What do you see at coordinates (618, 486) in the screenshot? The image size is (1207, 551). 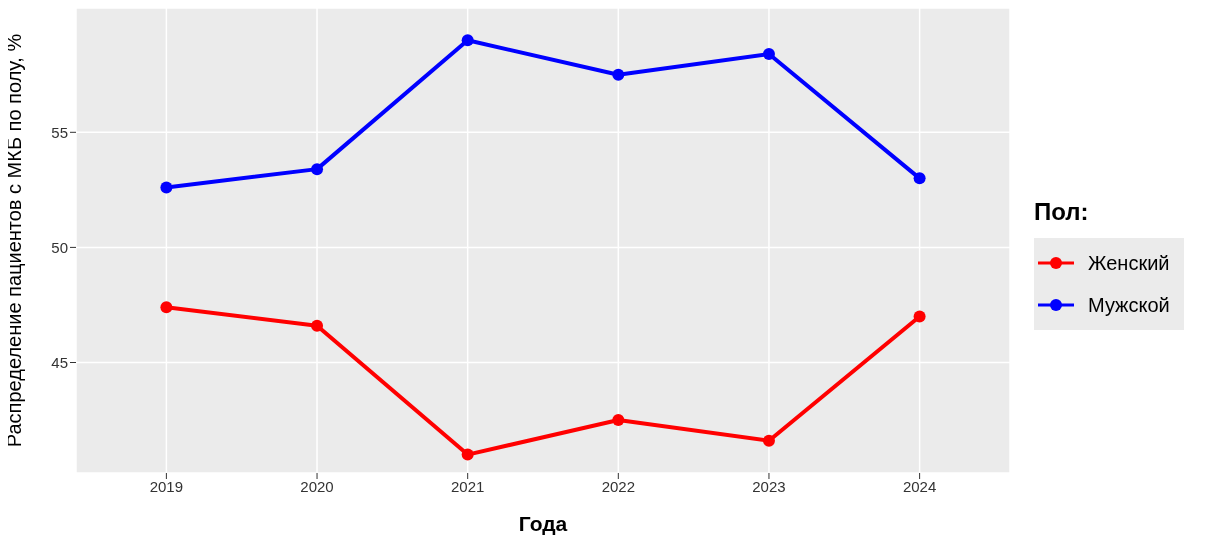 I see `x-tick-label: 2022` at bounding box center [618, 486].